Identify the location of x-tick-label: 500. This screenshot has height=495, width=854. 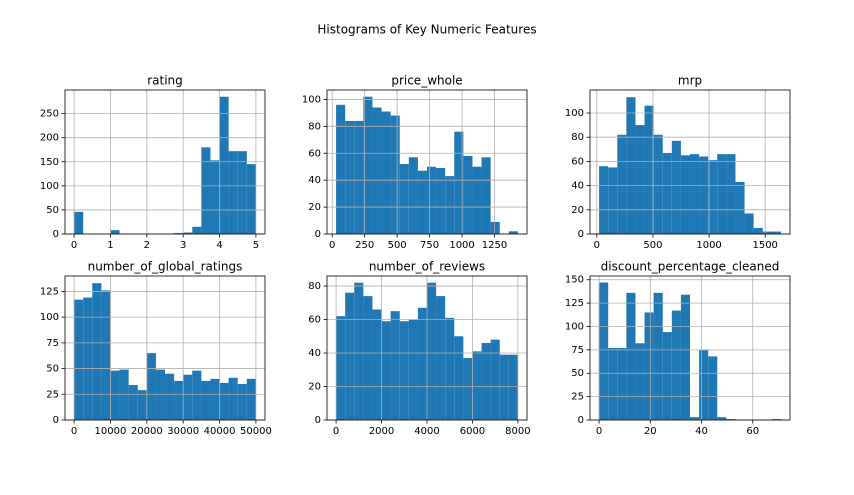
(652, 245).